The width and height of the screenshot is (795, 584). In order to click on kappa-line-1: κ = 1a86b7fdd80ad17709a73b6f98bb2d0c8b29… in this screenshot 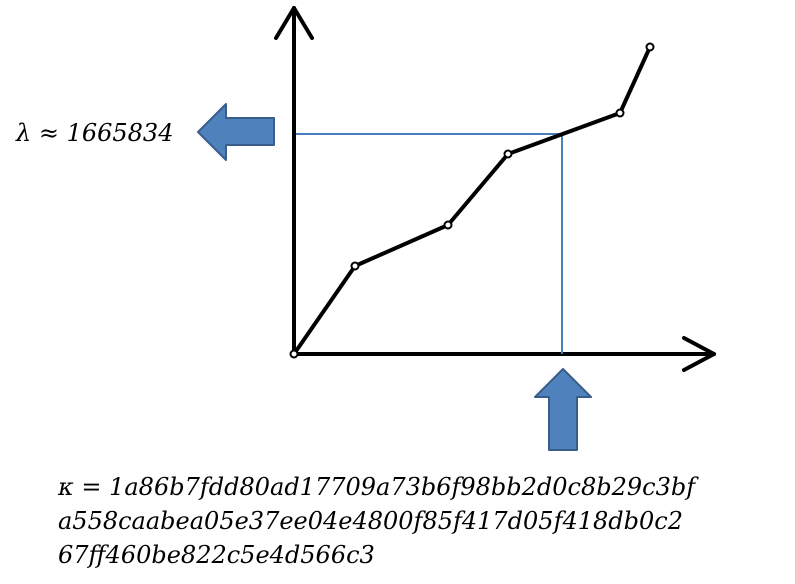, I will do `click(377, 487)`.